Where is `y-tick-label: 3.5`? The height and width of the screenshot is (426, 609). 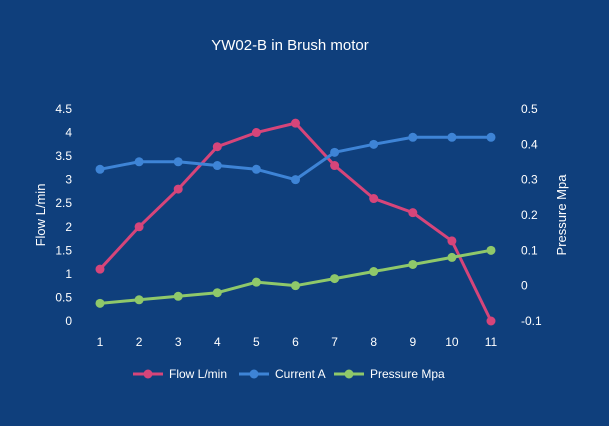
y-tick-label: 3.5 is located at coordinates (63, 156).